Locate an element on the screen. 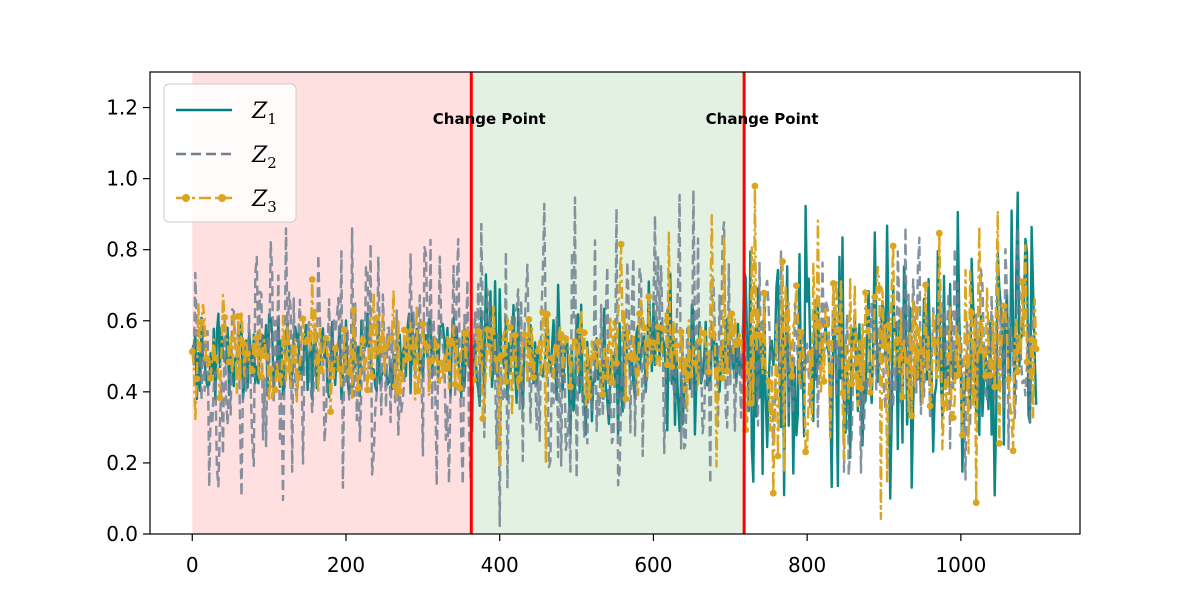  y-tick-label: 0.2 is located at coordinates (122, 463).